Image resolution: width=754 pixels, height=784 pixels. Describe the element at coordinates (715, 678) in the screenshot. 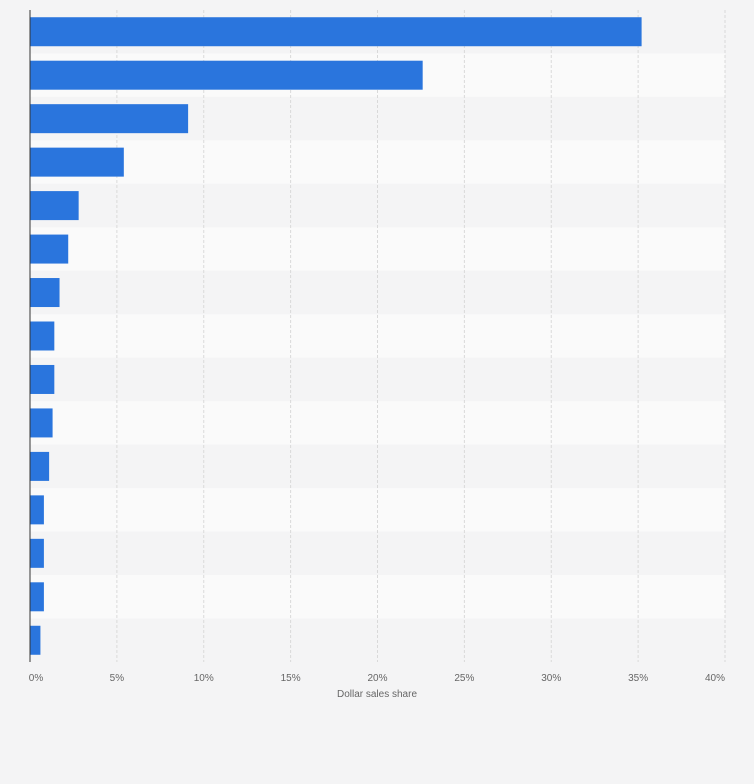

I see `x-tick-label: 40%` at that location.